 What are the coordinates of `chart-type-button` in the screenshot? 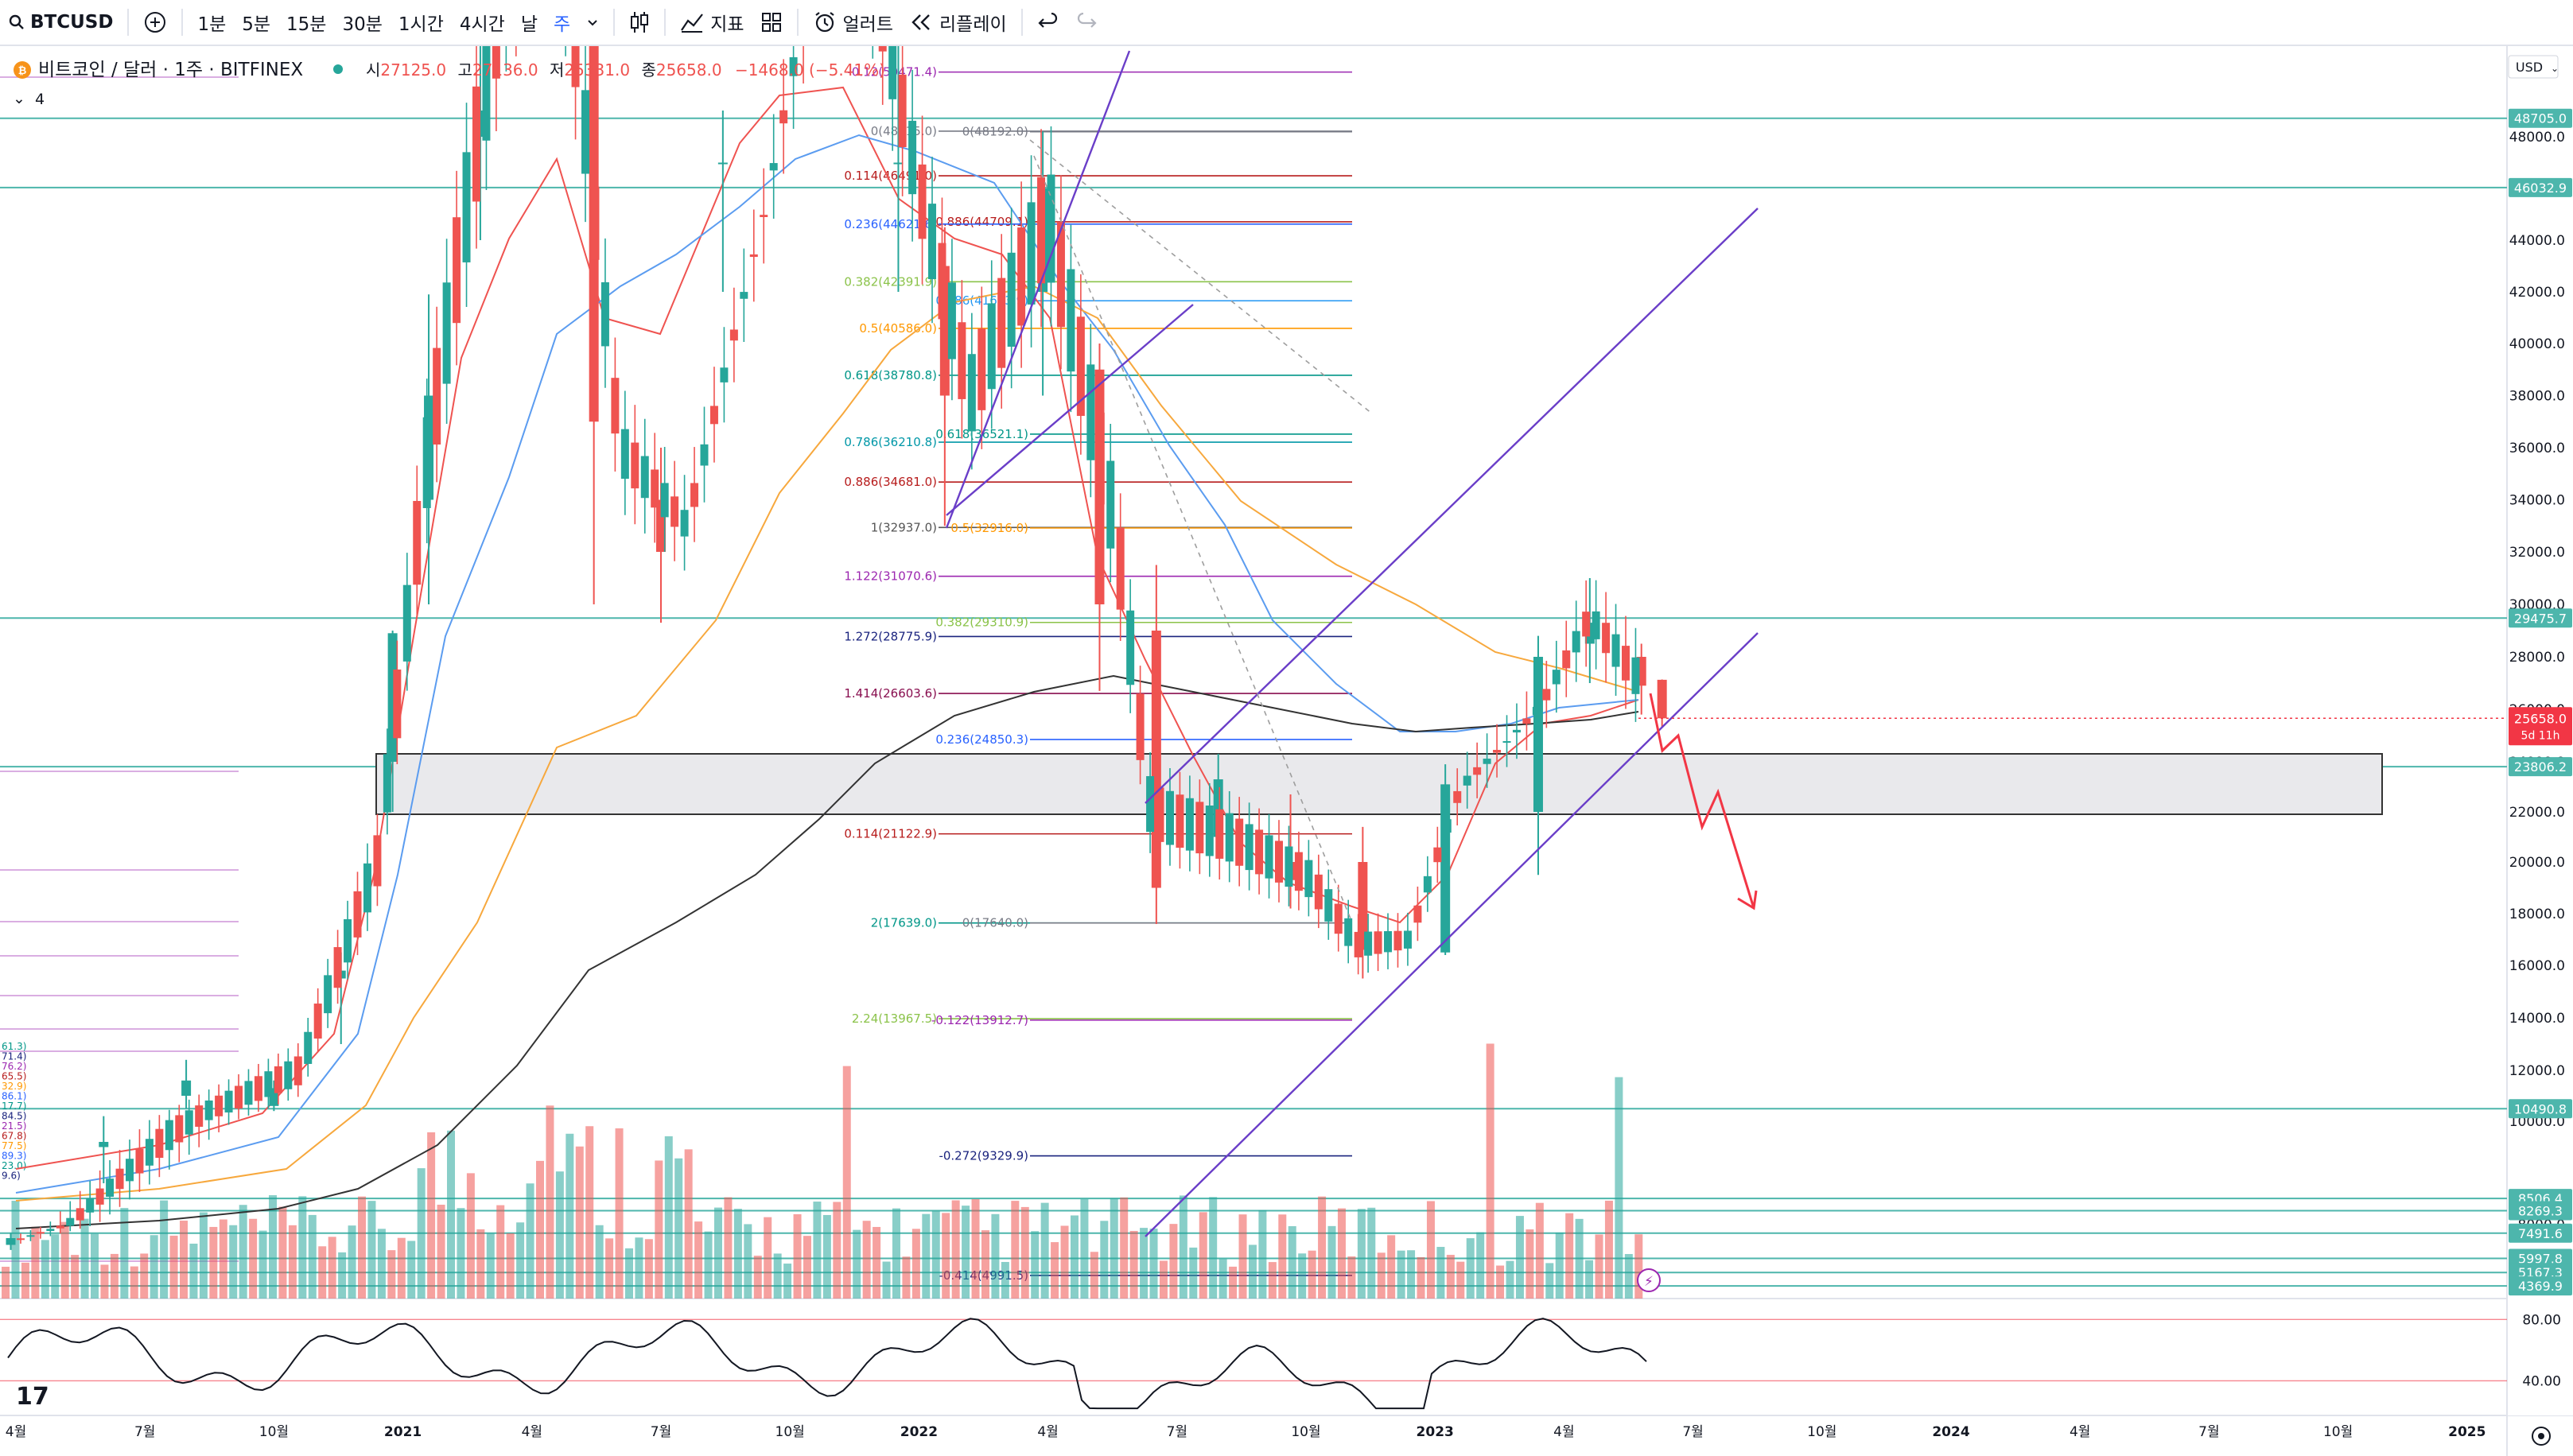 It's located at (639, 22).